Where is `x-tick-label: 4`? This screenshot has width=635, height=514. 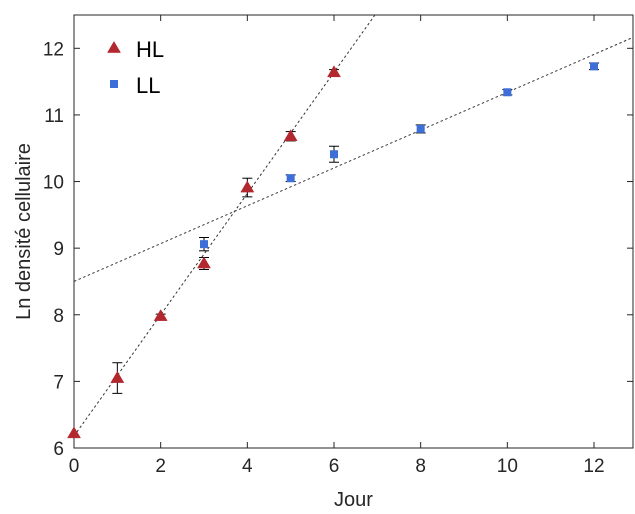
x-tick-label: 4 is located at coordinates (247, 466).